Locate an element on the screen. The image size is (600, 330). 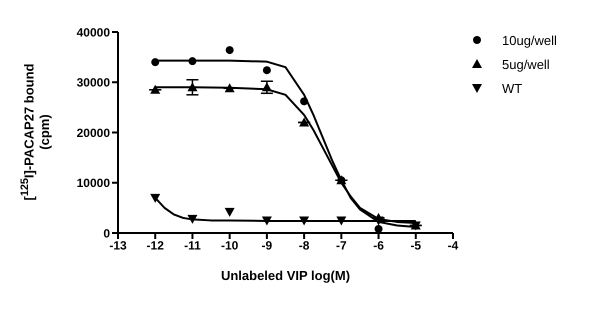
x-tick-label: -8 is located at coordinates (304, 245).